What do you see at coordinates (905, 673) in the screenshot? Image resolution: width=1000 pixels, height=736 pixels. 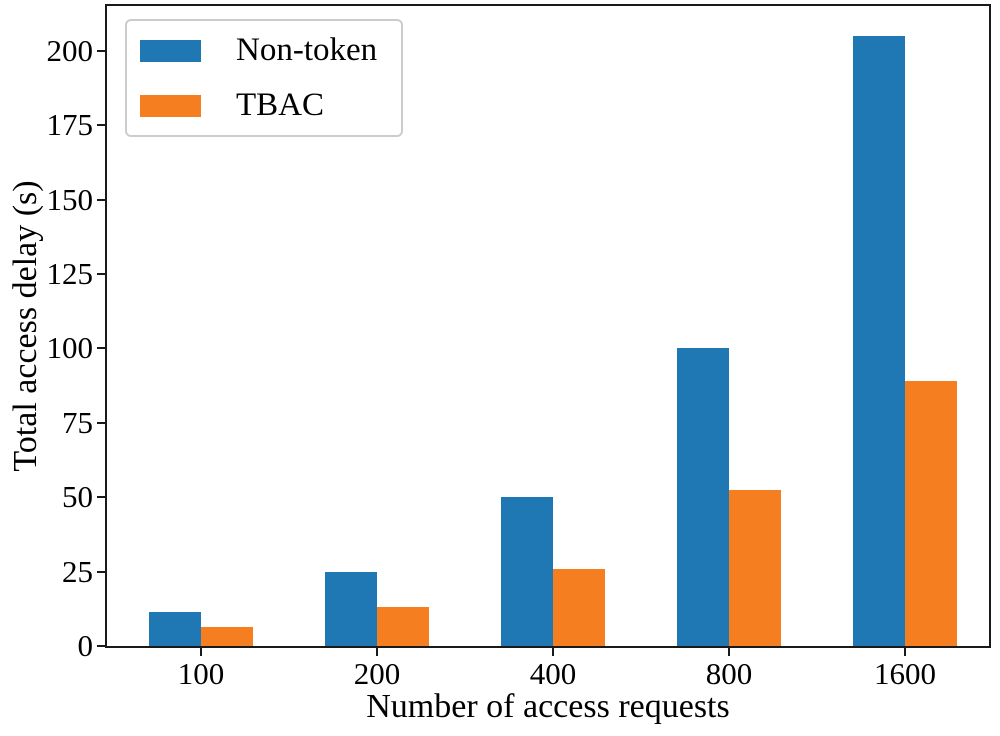 I see `x-tick-label-1600: 1600` at bounding box center [905, 673].